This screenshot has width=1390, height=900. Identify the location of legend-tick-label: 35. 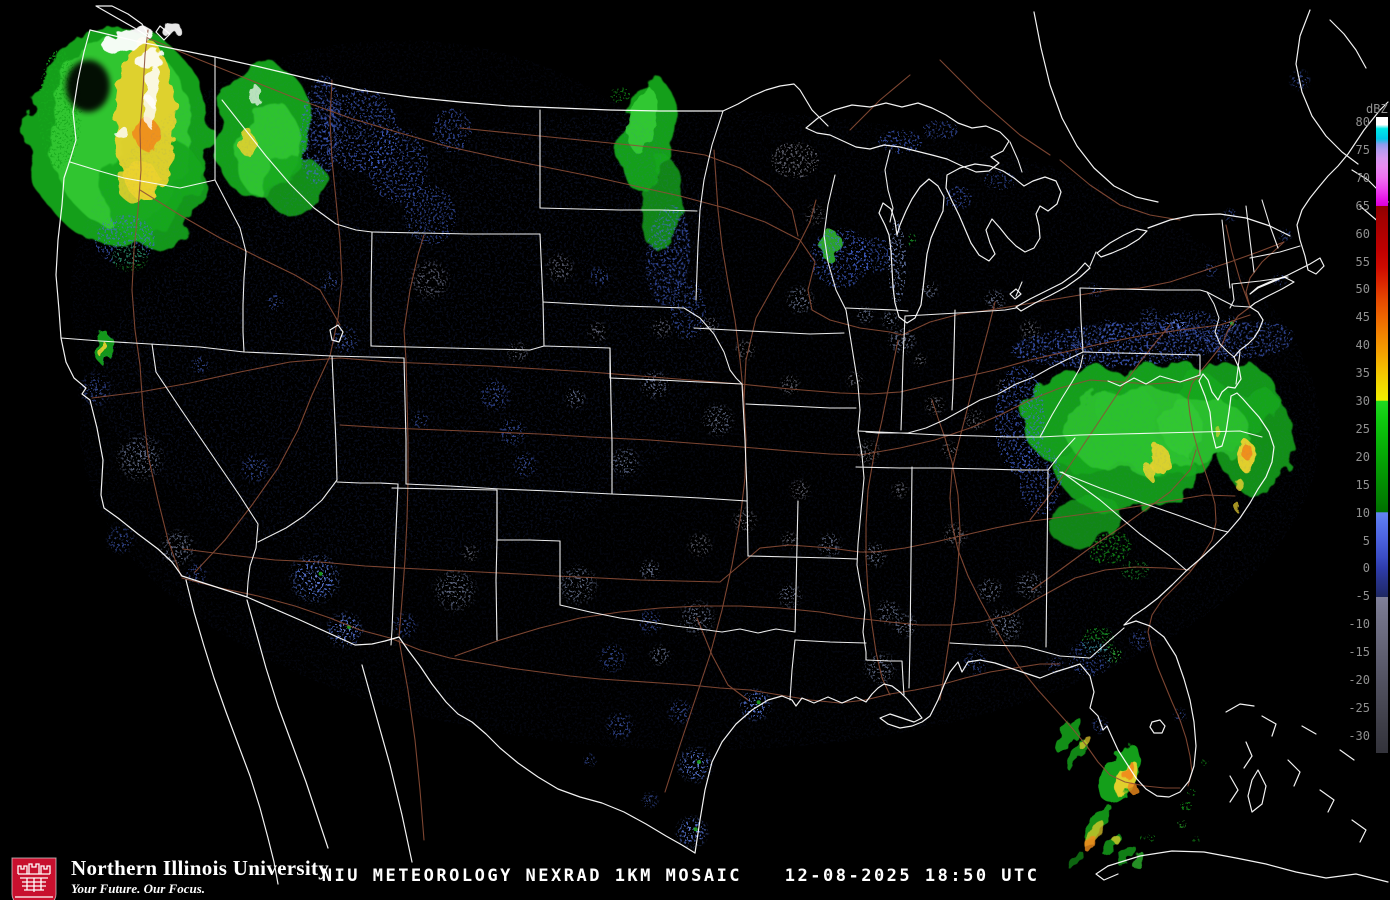
(1362, 373).